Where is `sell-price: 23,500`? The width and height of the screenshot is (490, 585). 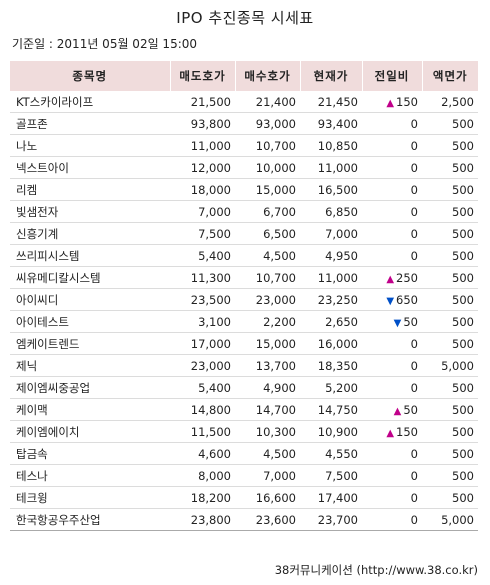
sell-price: 23,500 is located at coordinates (210, 299).